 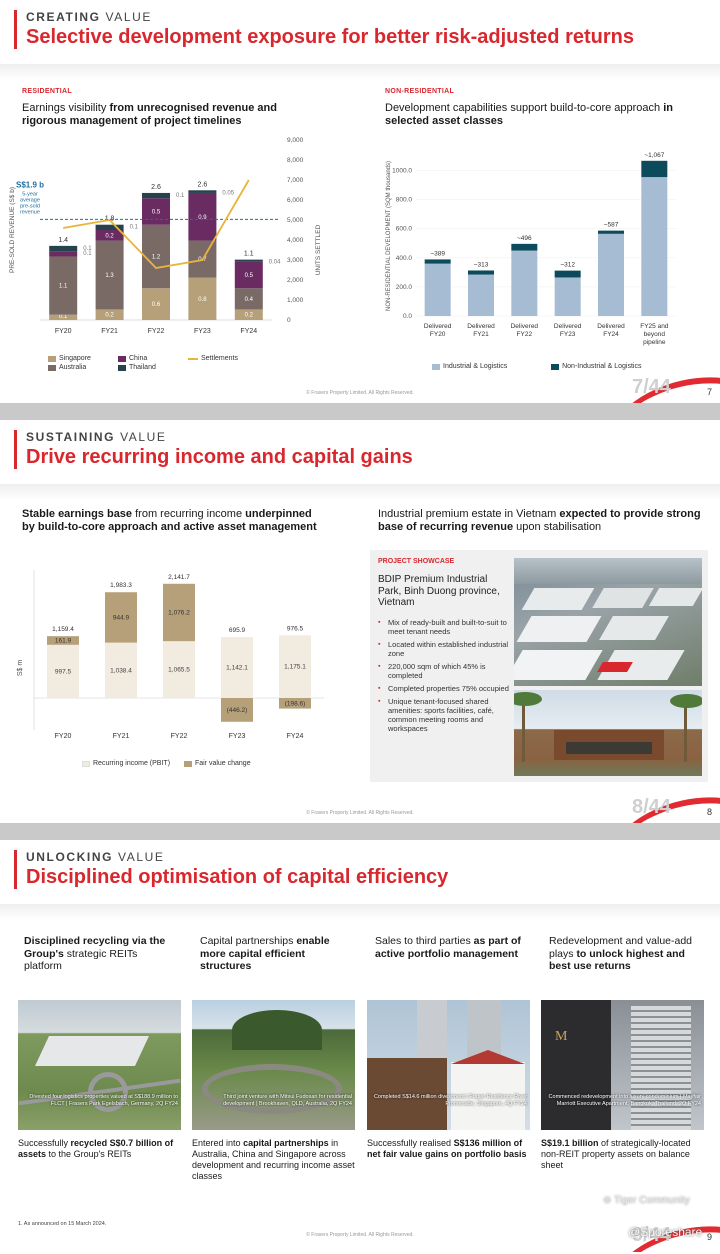 I want to click on subtitle-plain: Industrial premium estate in Vietnam, so click(x=467, y=514).